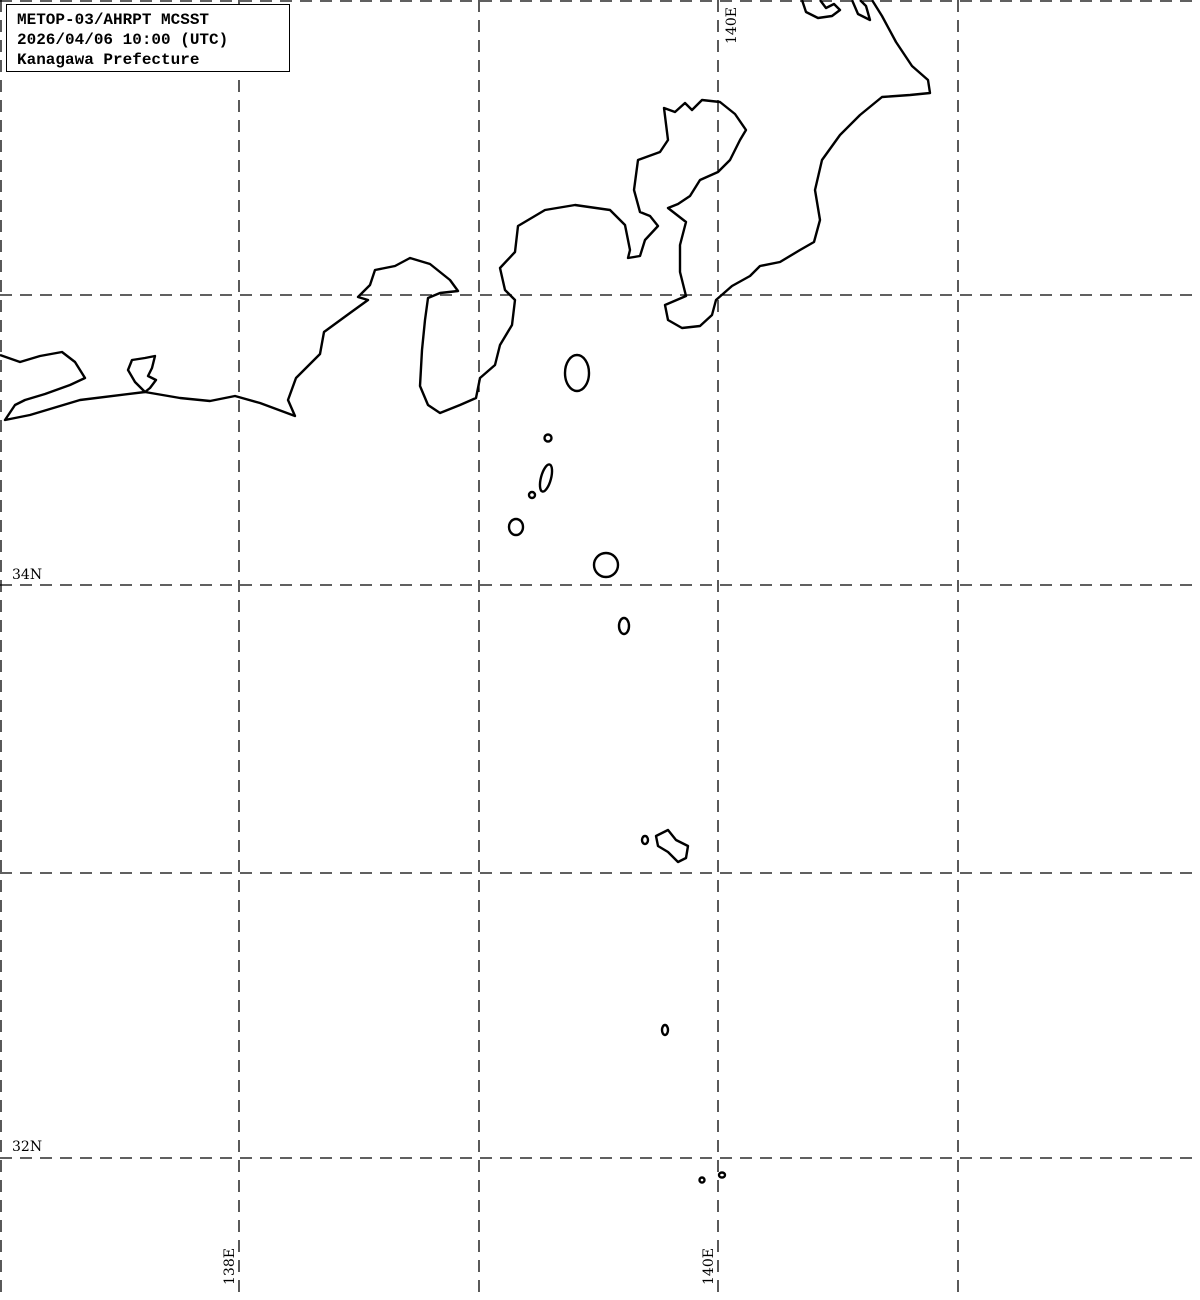 The width and height of the screenshot is (1200, 1300). Describe the element at coordinates (821, 10) in the screenshot. I see `coastline-bay-top` at that location.